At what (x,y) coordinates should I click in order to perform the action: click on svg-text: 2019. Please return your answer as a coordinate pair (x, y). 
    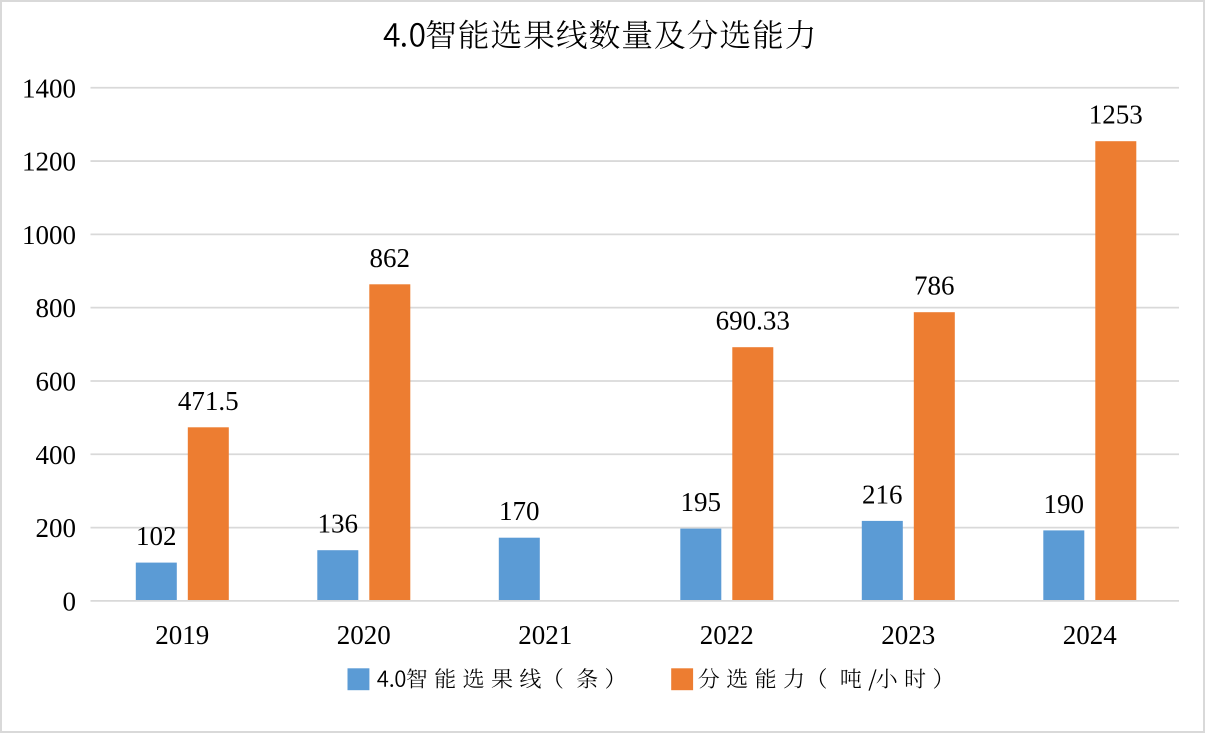
    Looking at the image, I should click on (182, 635).